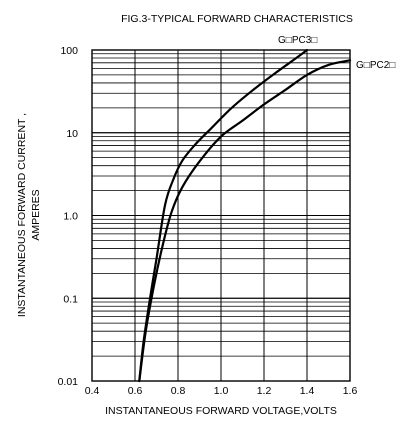 The height and width of the screenshot is (428, 419). What do you see at coordinates (70, 217) in the screenshot?
I see `y-tick-label: 1.0` at bounding box center [70, 217].